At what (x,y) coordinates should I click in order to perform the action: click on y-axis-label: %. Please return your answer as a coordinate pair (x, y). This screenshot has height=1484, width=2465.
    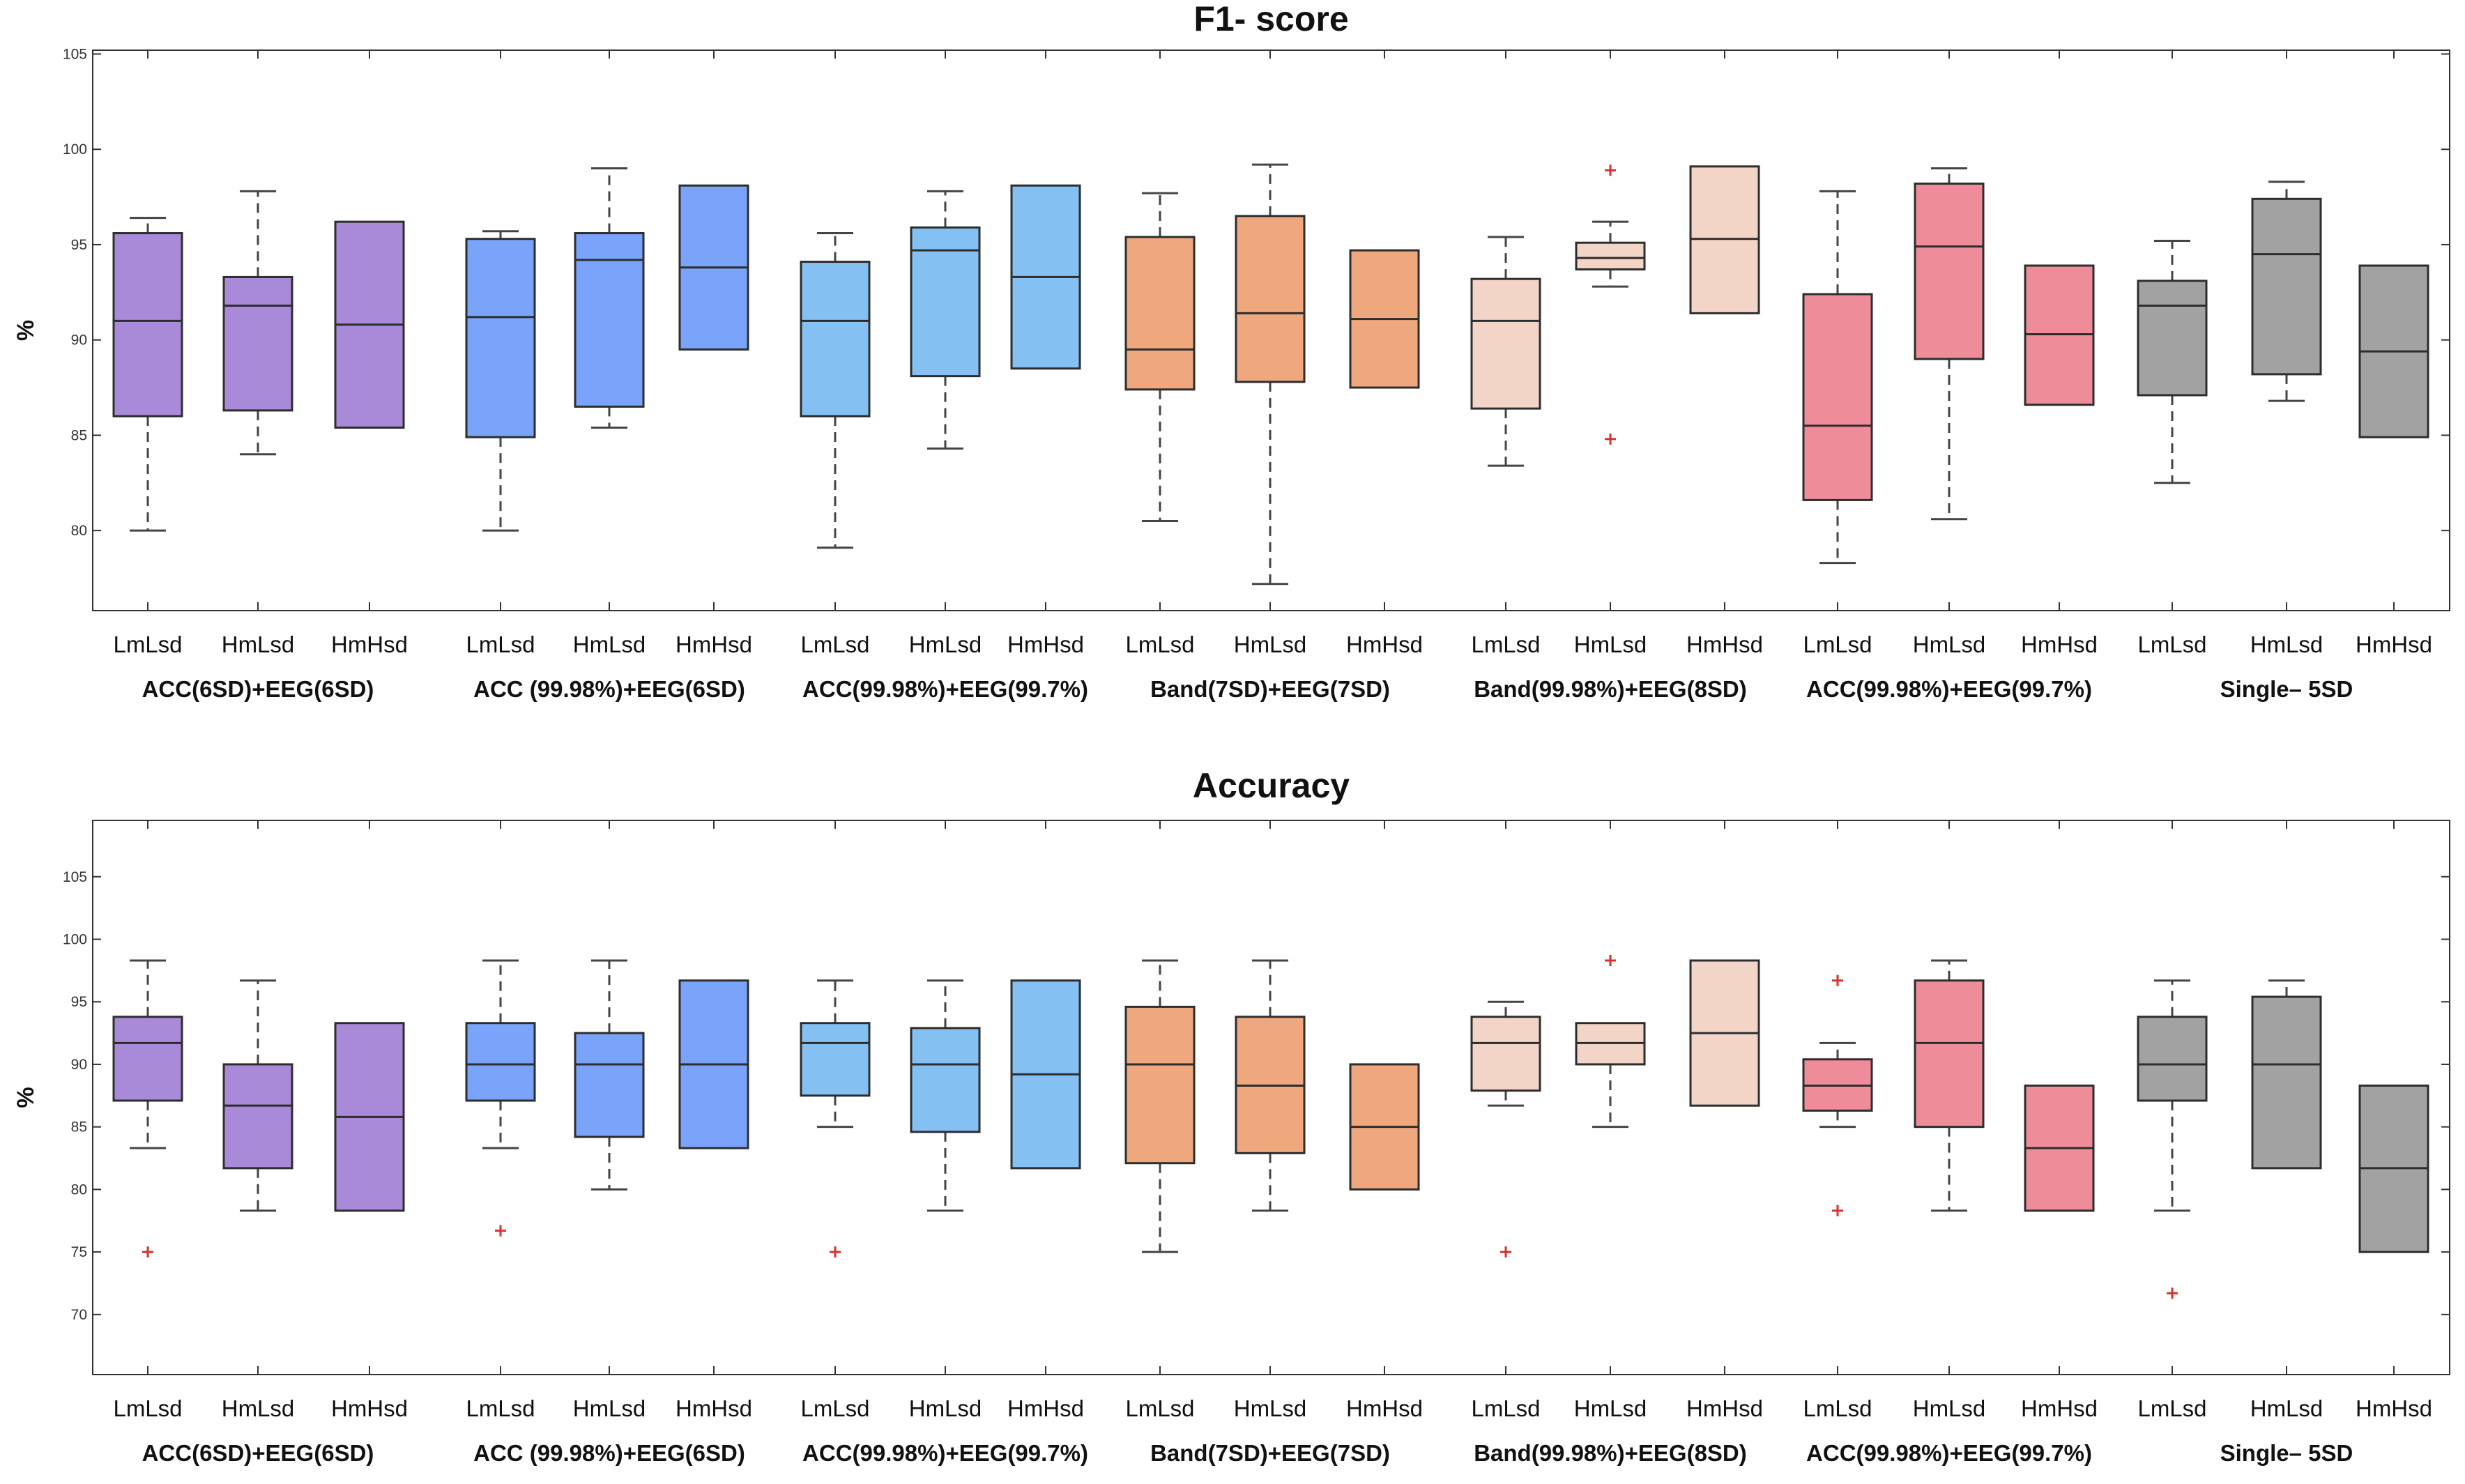
    Looking at the image, I should click on (26, 330).